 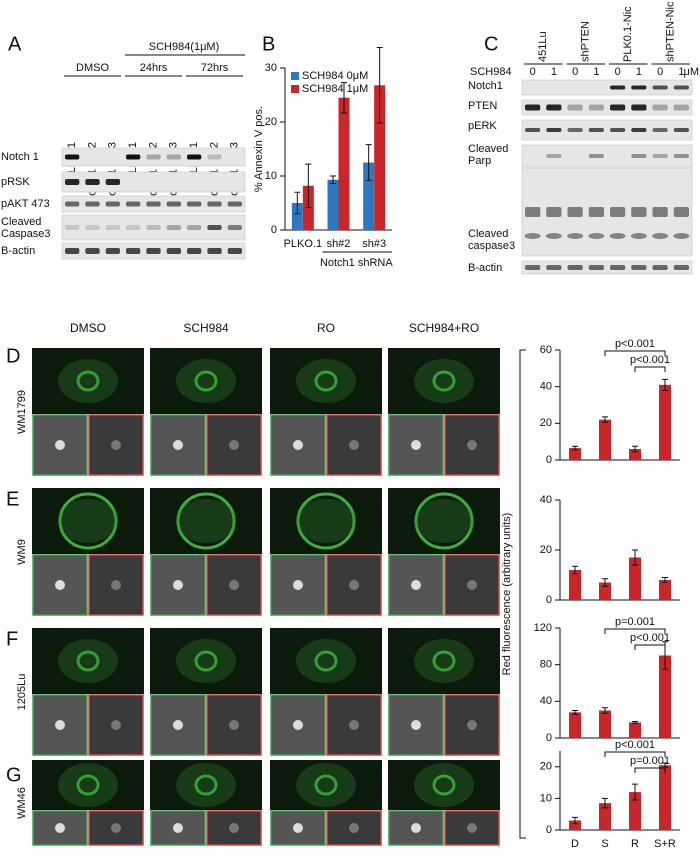 I want to click on panel-label: F, so click(x=12, y=639).